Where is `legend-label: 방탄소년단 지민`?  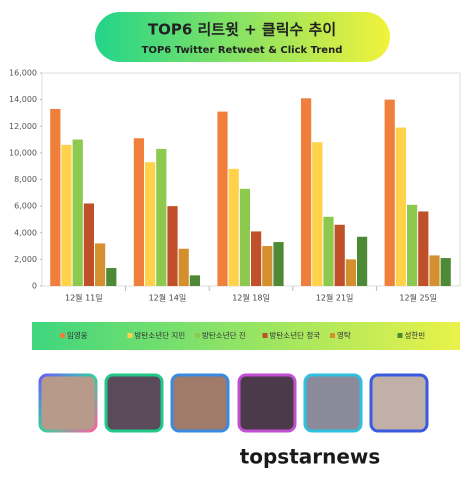 legend-label: 방탄소년단 지민 is located at coordinates (160, 335).